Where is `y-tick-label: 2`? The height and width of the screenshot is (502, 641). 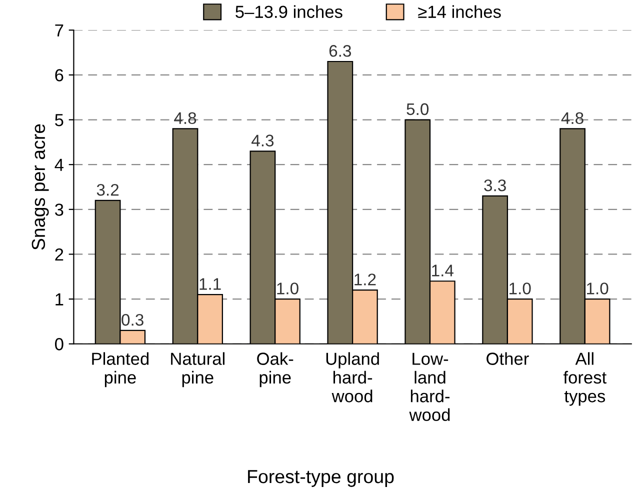 y-tick-label: 2 is located at coordinates (59, 254).